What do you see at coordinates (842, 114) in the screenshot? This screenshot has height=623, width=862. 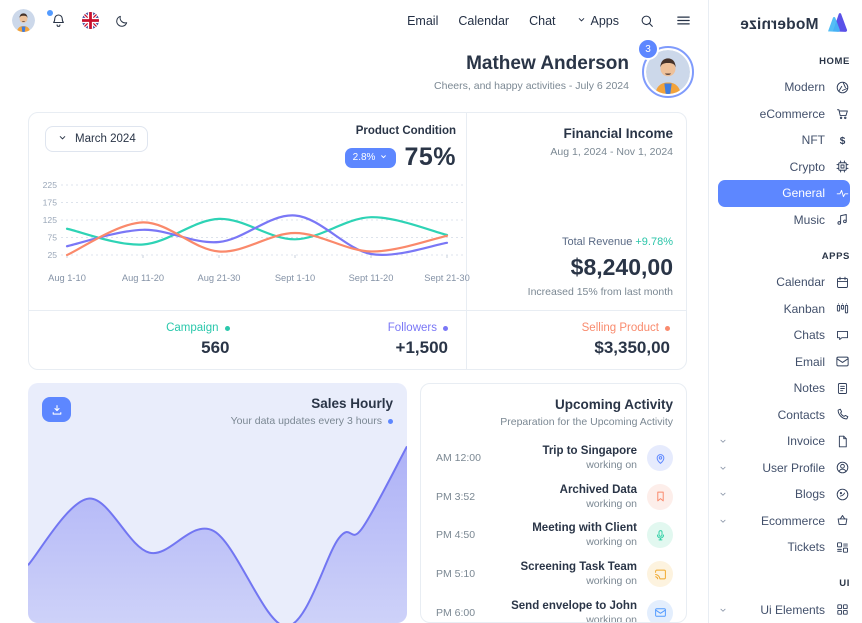 I see `cart-icon` at bounding box center [842, 114].